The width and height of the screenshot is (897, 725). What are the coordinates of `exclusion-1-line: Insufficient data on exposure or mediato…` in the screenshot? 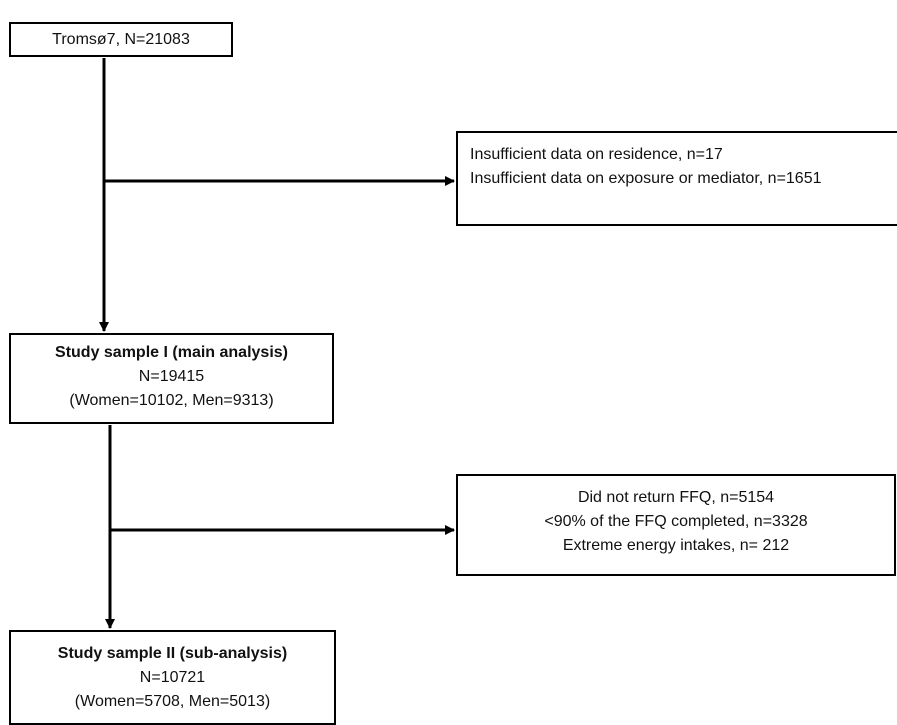 It's located at (646, 178).